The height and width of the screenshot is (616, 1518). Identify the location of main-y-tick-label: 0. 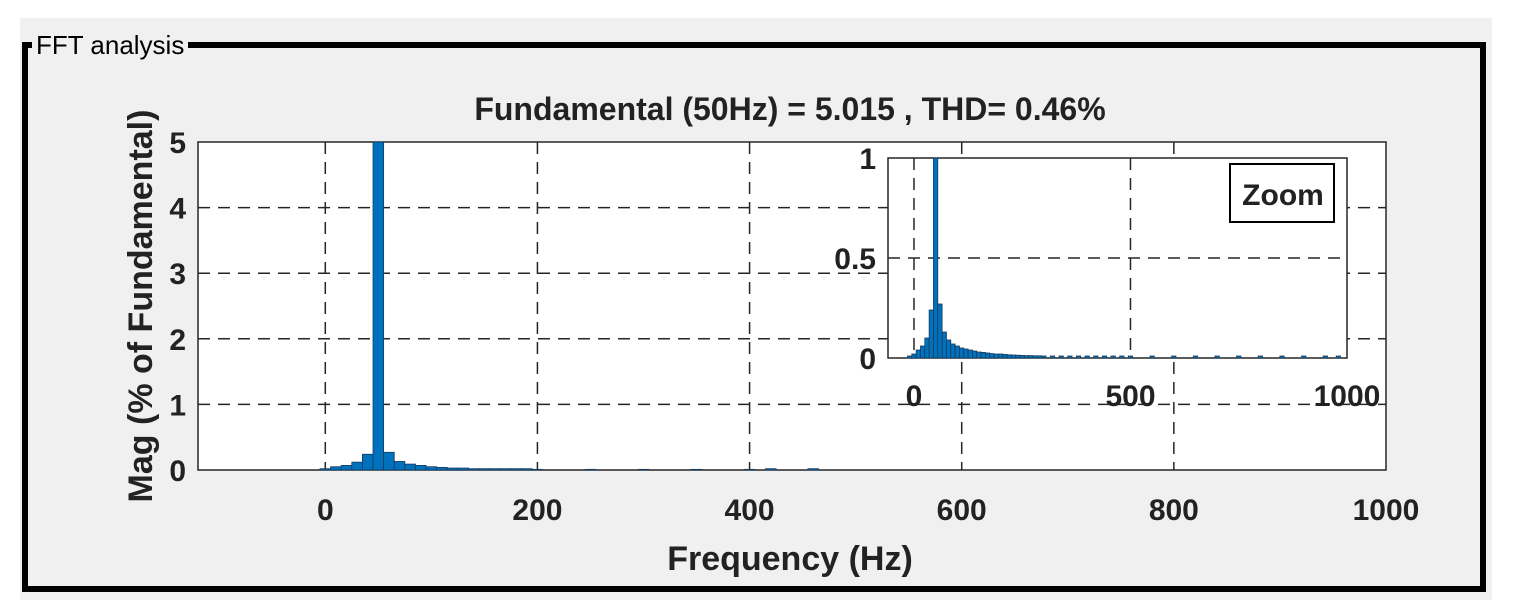
(177, 471).